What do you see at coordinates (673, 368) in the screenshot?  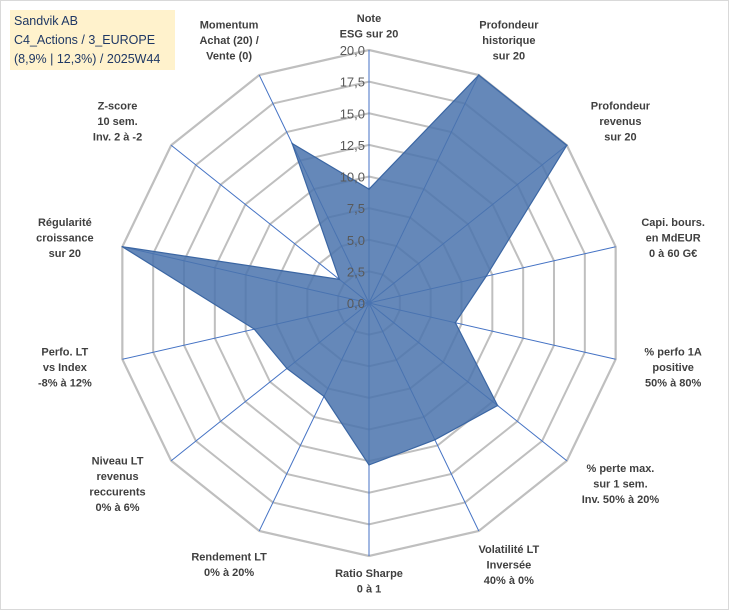 I see `axis-label: % perfo 1A positive 50% à 80%` at bounding box center [673, 368].